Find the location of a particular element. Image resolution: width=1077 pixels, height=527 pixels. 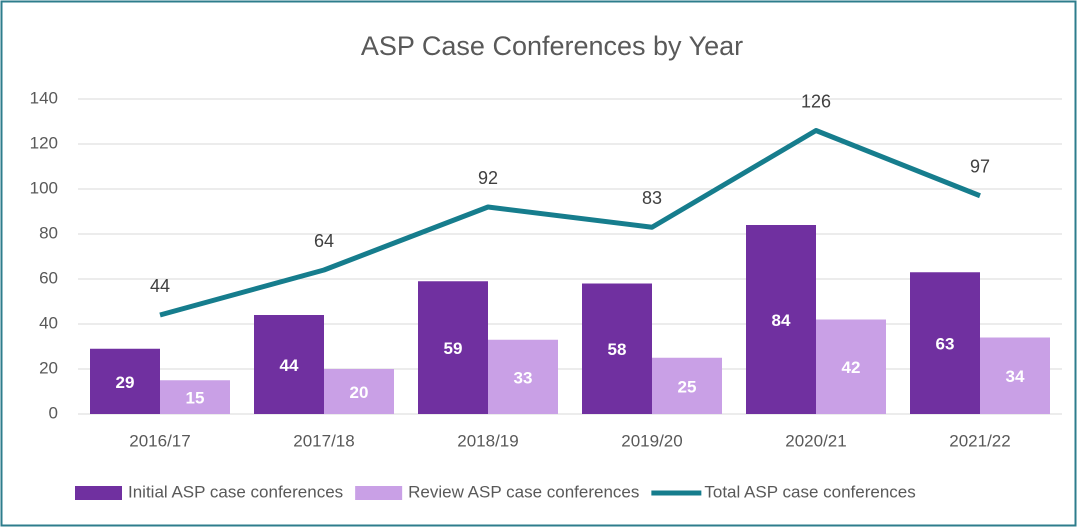

y-tick-label: 40 is located at coordinates (48, 322).